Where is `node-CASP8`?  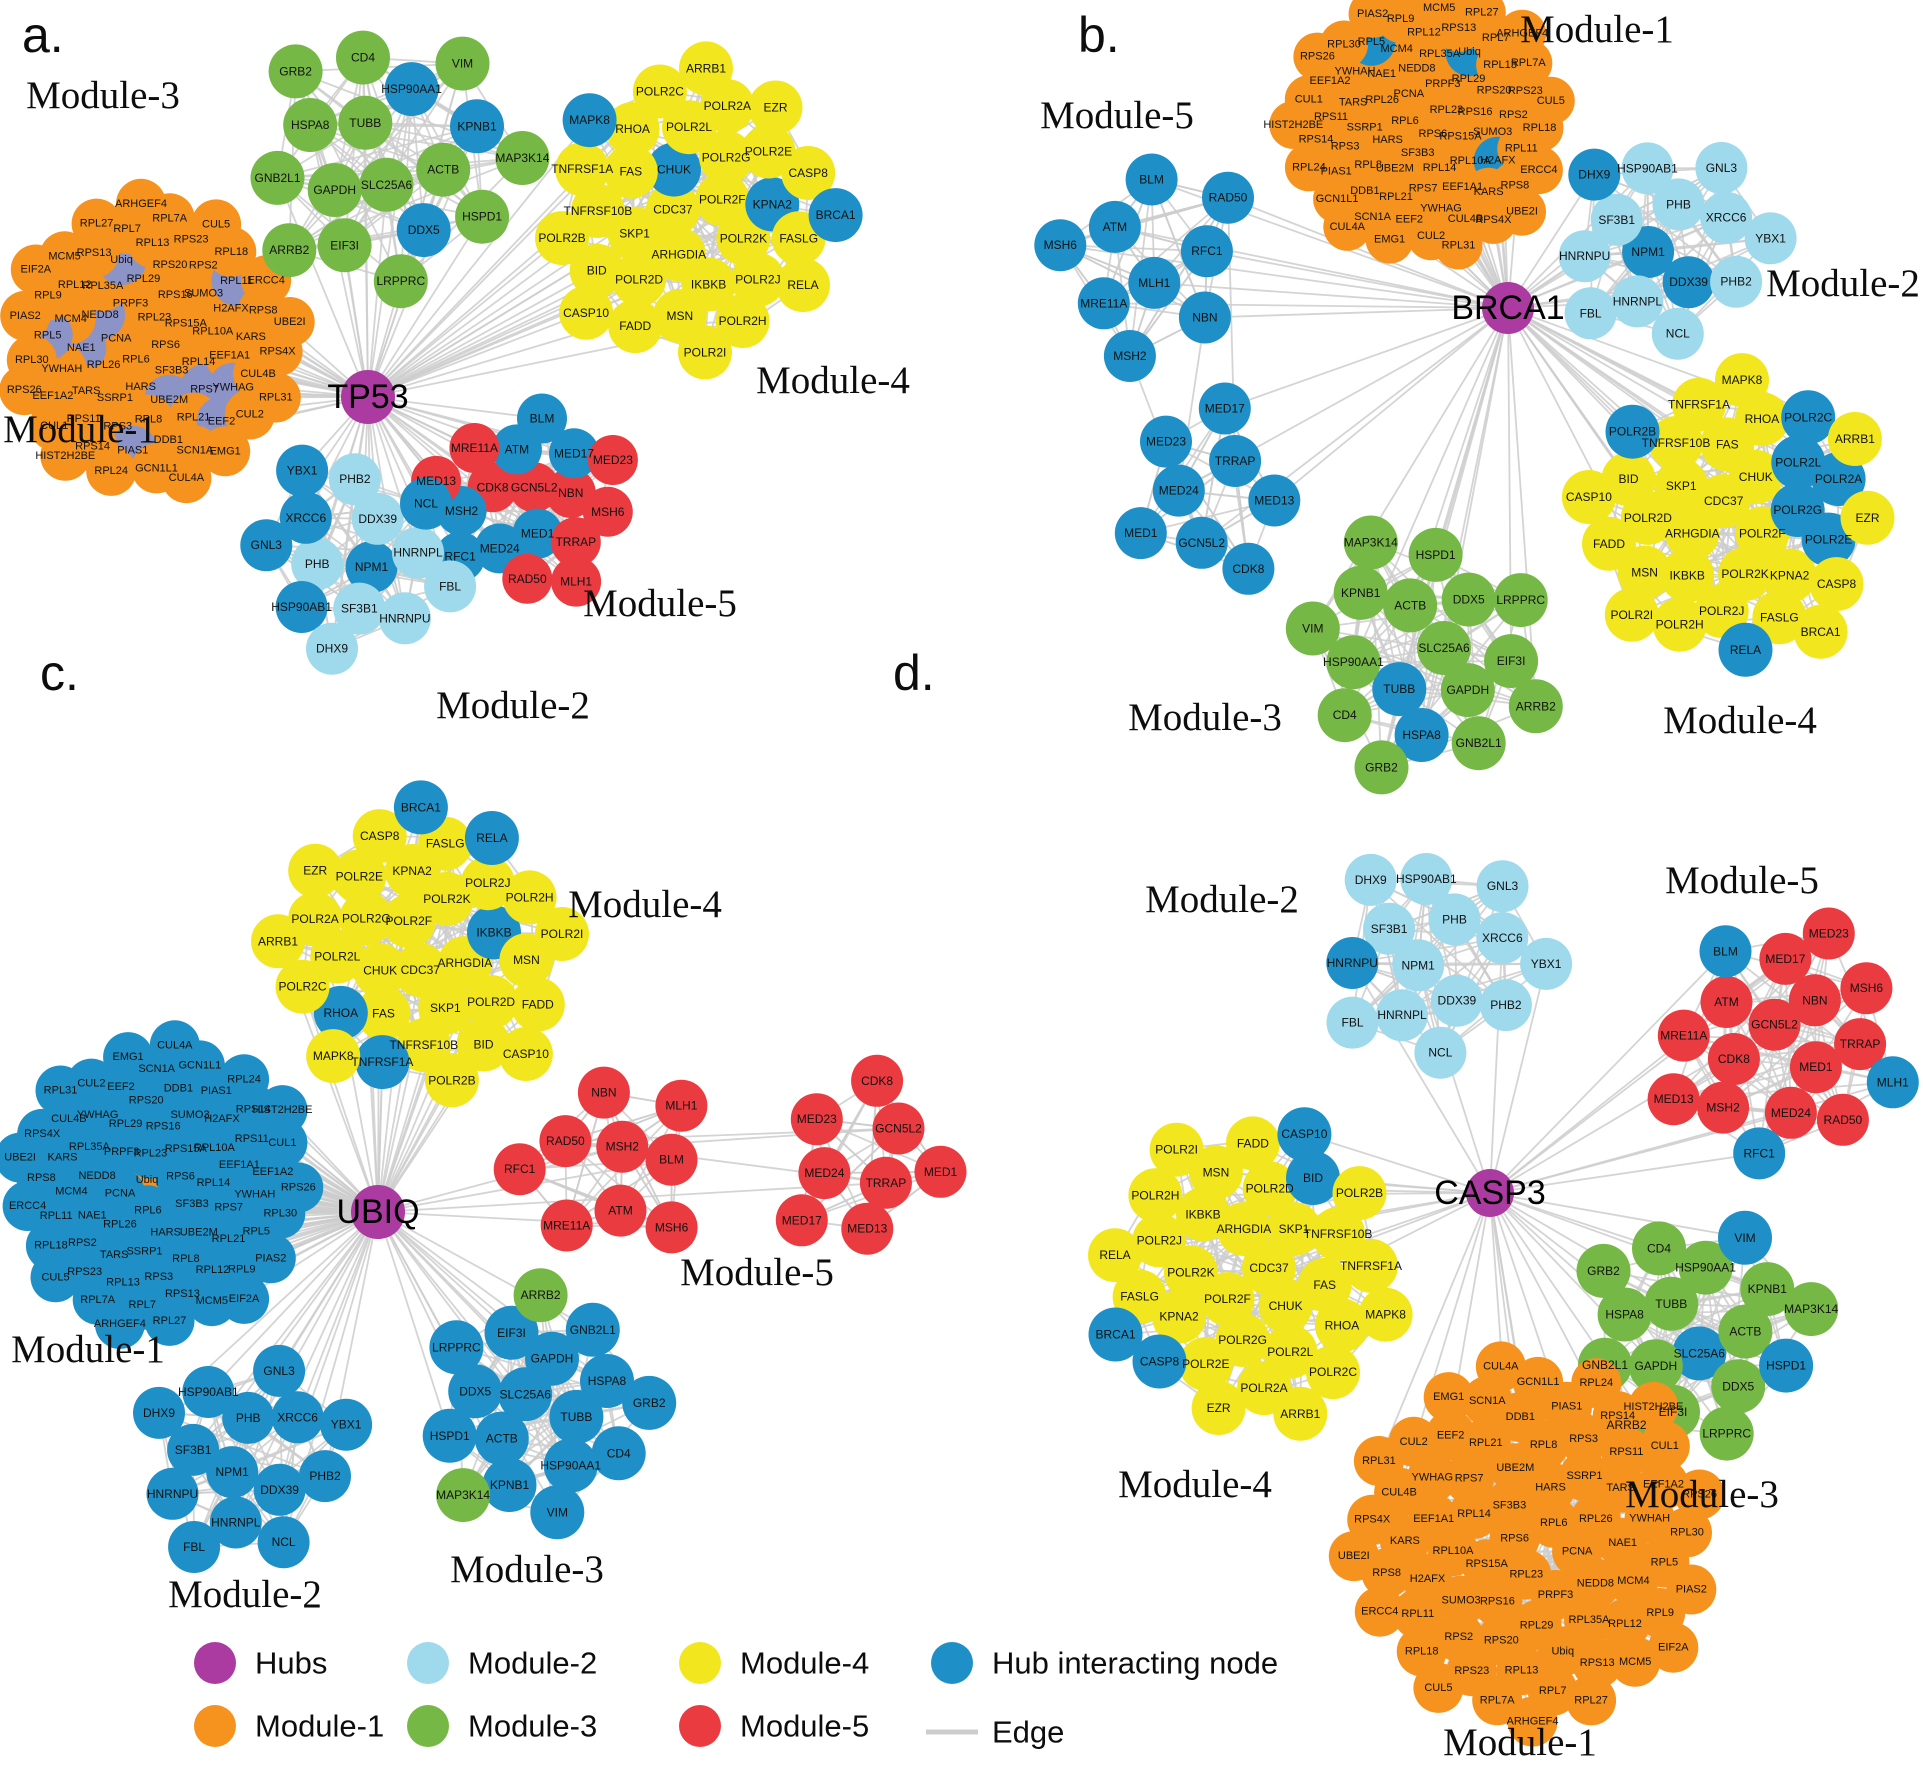
node-CASP8 is located at coordinates (1159, 1361).